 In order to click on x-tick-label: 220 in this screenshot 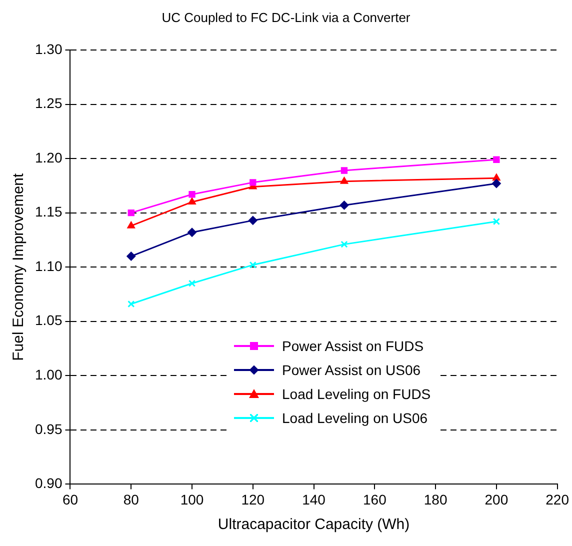, I will do `click(558, 499)`.